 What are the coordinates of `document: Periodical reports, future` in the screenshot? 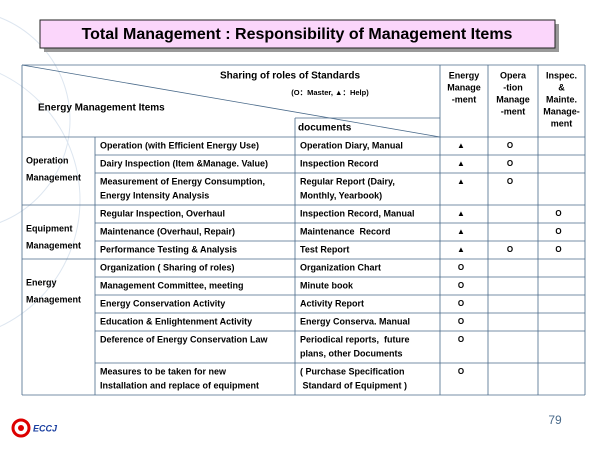 It's located at (355, 339).